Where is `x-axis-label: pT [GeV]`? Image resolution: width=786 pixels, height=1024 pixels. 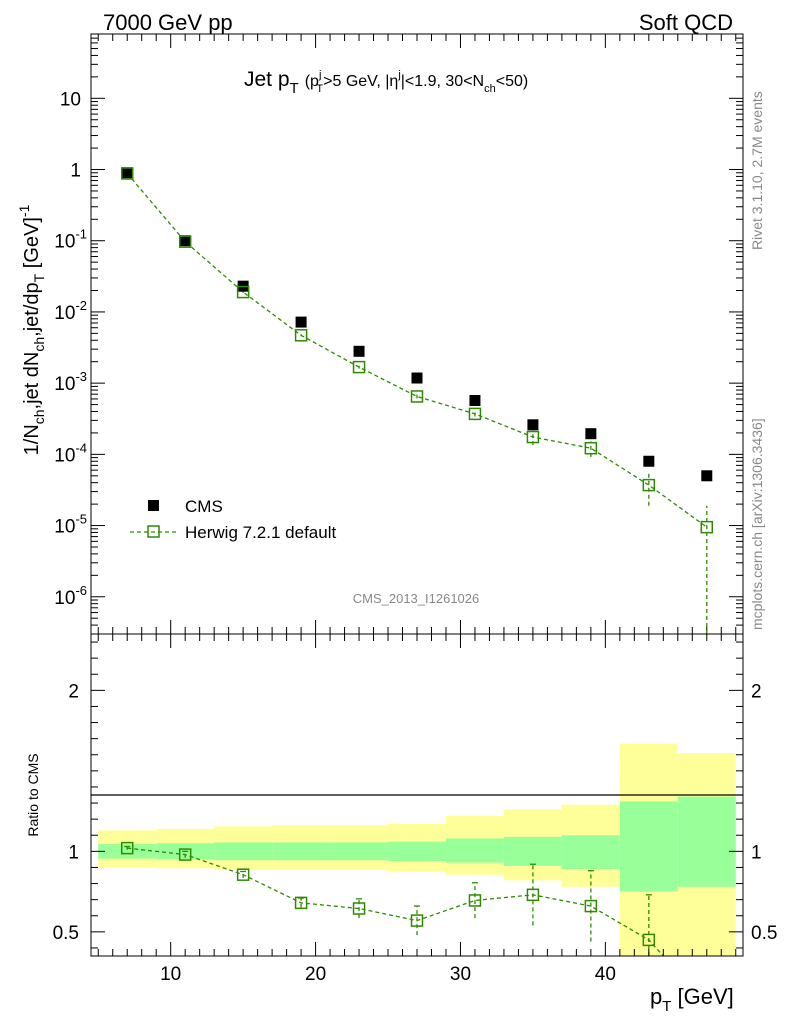
x-axis-label: pT [GeV] is located at coordinates (692, 999).